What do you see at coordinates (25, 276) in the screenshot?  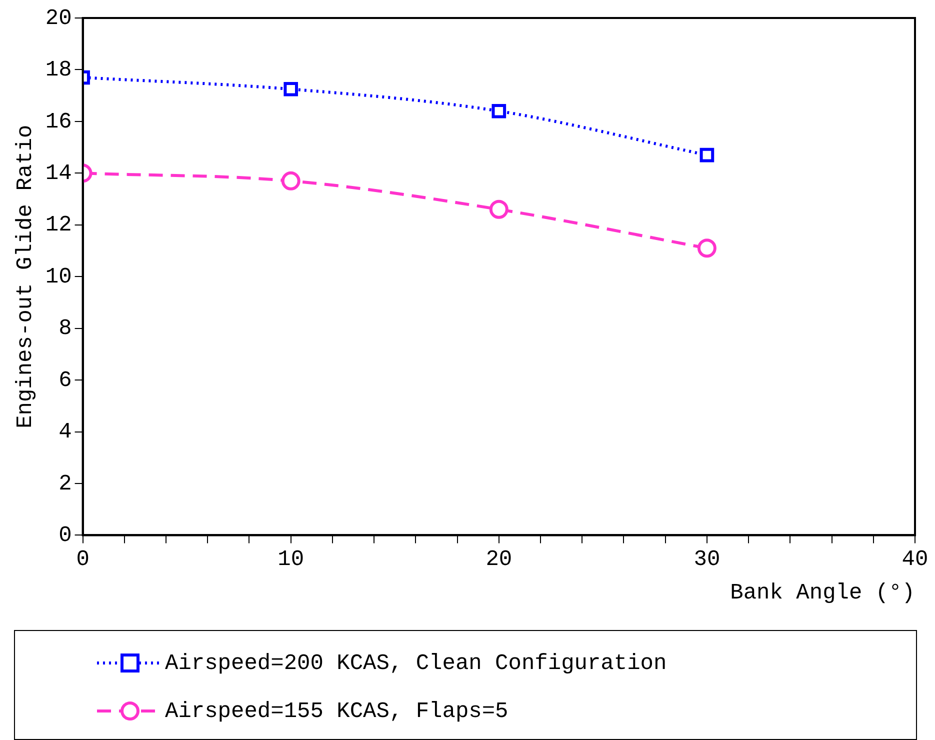 I see `y-axis-title: Engines-out Glide Ratio` at bounding box center [25, 276].